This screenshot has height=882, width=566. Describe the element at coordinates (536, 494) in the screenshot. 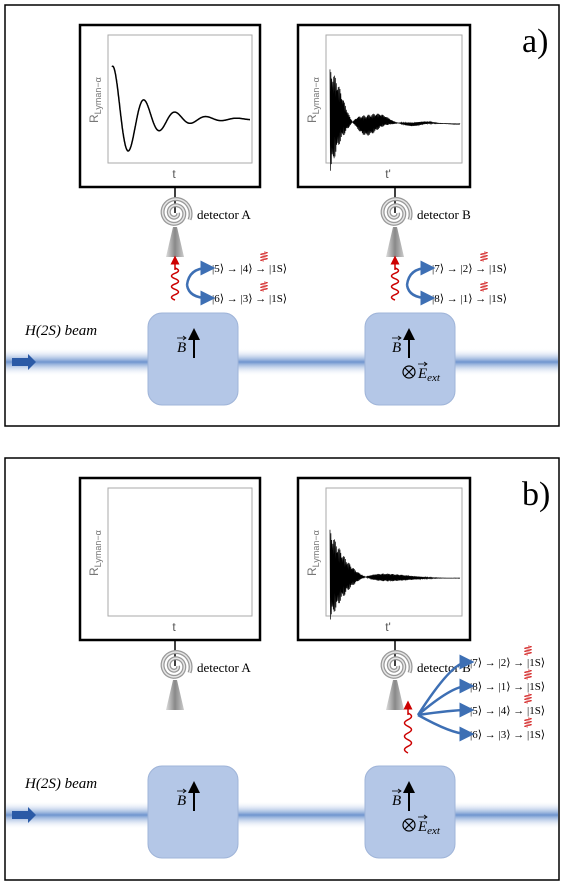

I see `panel-label: b)` at that location.